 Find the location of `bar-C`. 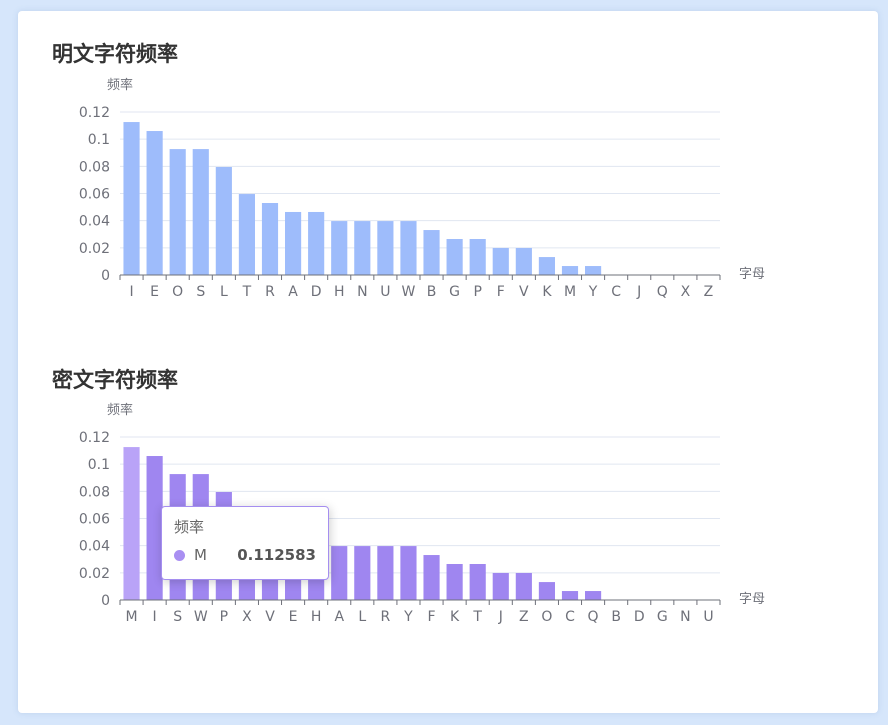

bar-C is located at coordinates (570, 595).